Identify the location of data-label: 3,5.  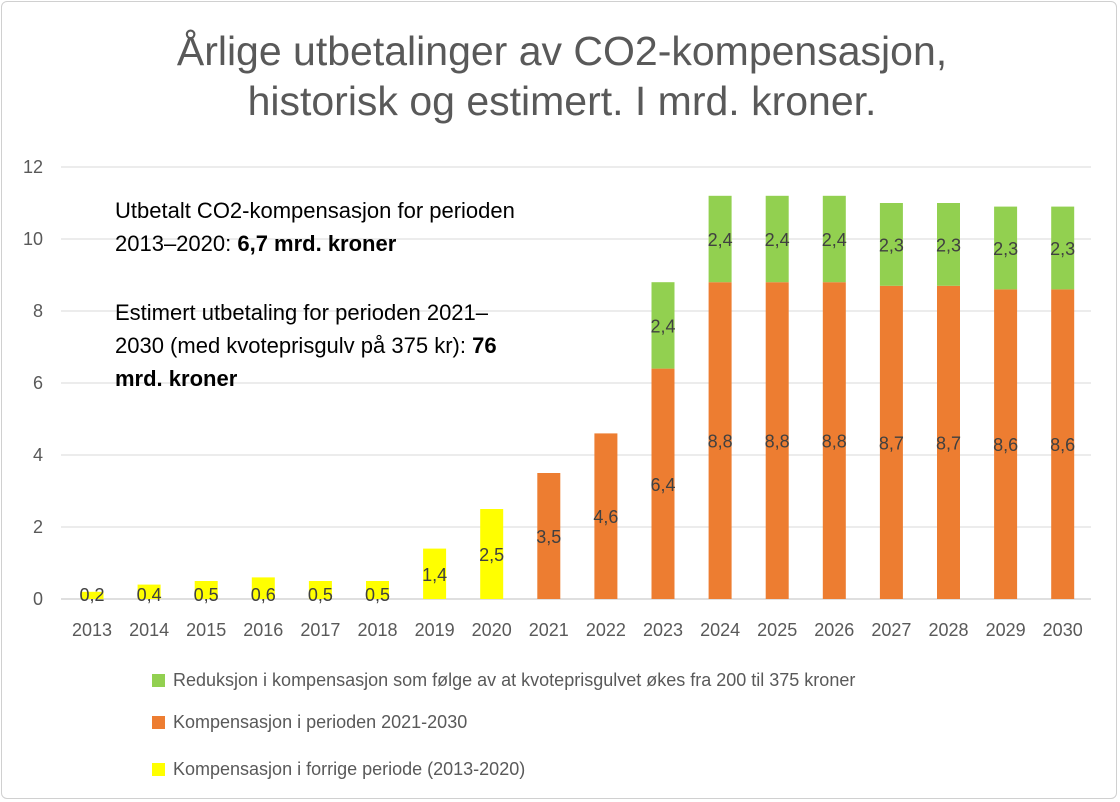
(548, 537).